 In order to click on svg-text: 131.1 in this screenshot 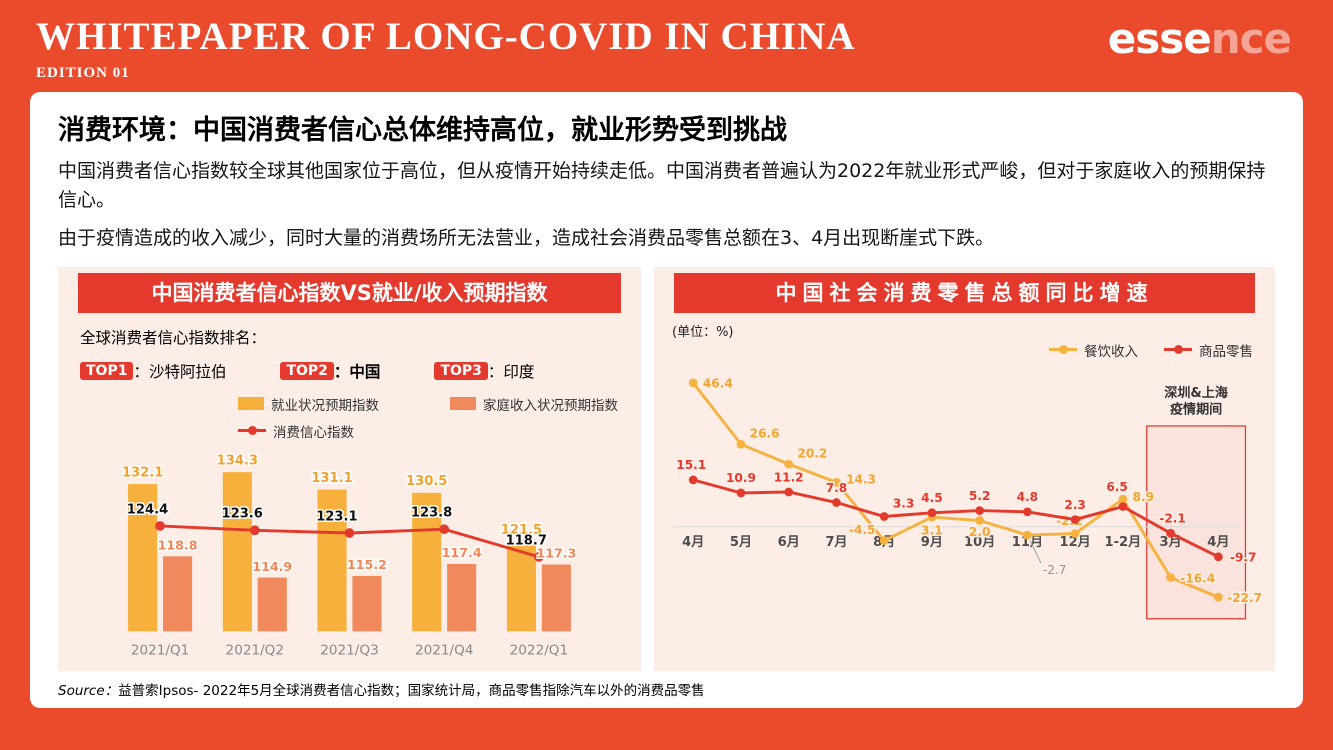, I will do `click(331, 477)`.